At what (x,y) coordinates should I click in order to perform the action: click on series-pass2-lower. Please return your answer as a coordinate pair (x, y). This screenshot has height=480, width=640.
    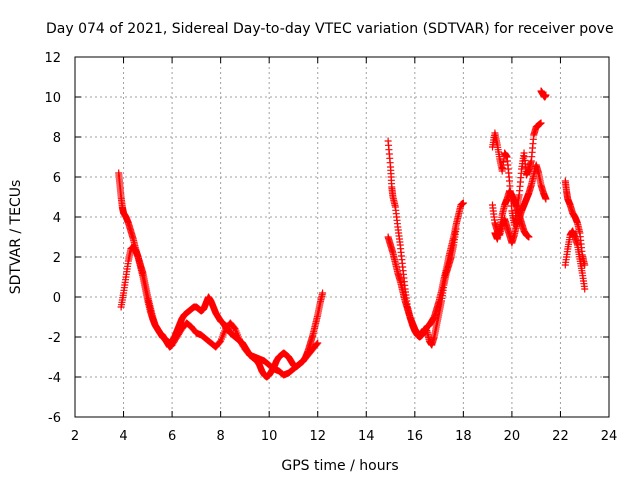
    Looking at the image, I should click on (422, 287).